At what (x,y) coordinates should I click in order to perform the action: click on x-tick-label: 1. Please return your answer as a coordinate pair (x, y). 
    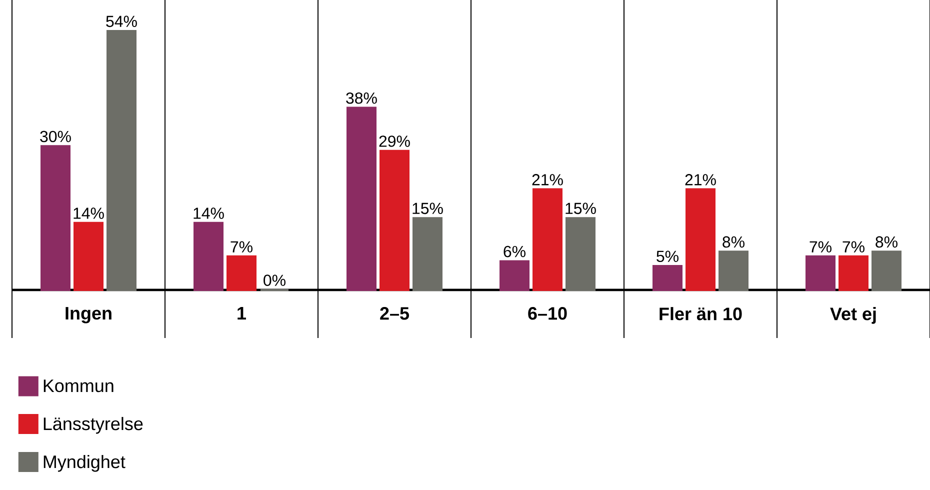
    Looking at the image, I should click on (242, 313).